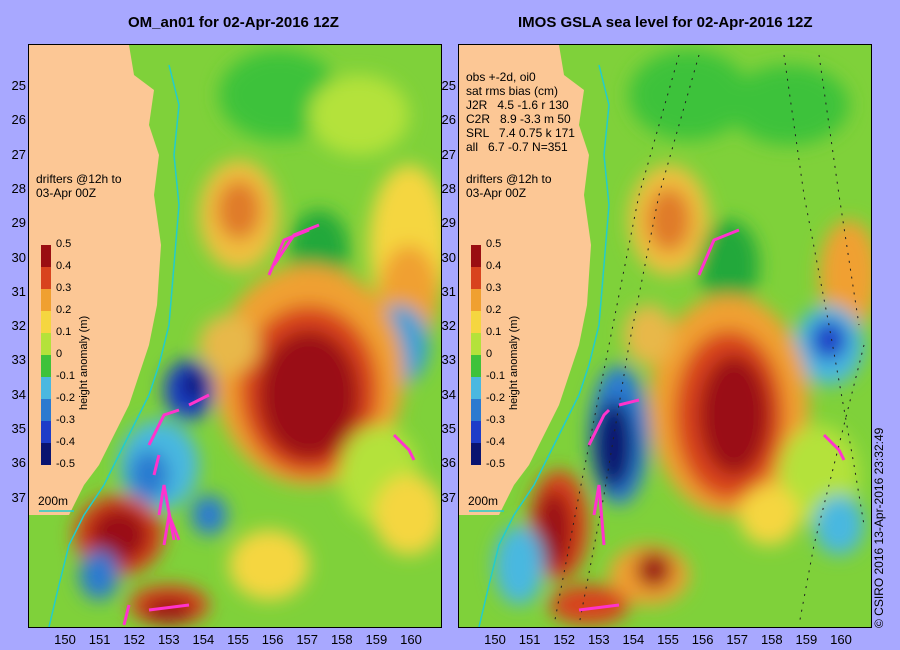  What do you see at coordinates (495, 398) in the screenshot?
I see `right-colorbar-tick-label: -0.2` at bounding box center [495, 398].